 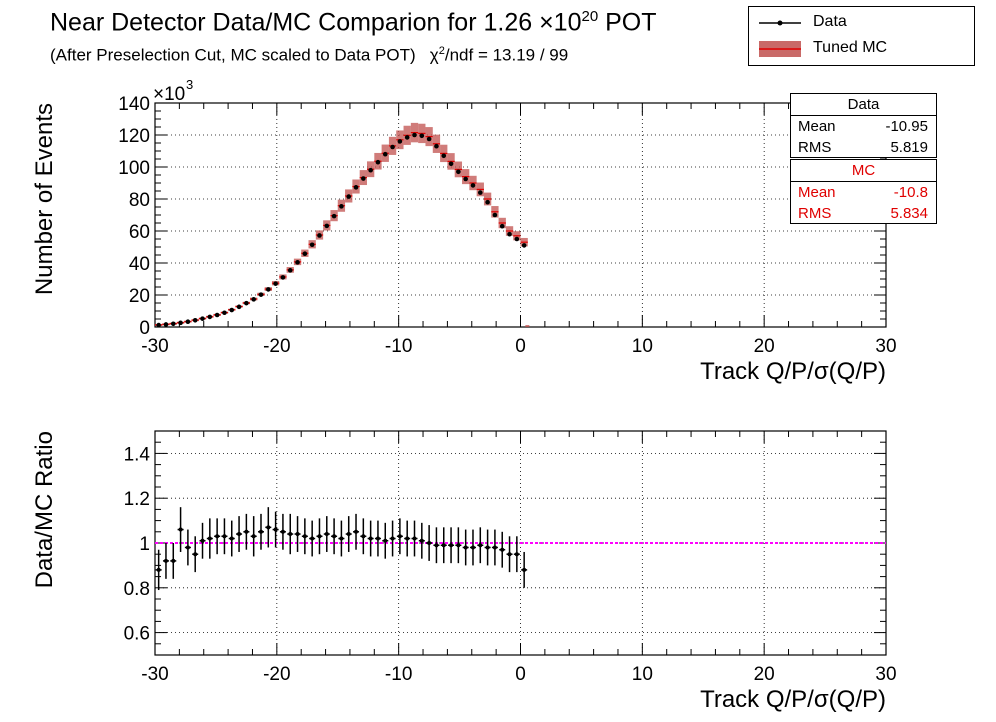 What do you see at coordinates (44, 509) in the screenshot?
I see `y-axis-label: Data/MC Ratio` at bounding box center [44, 509].